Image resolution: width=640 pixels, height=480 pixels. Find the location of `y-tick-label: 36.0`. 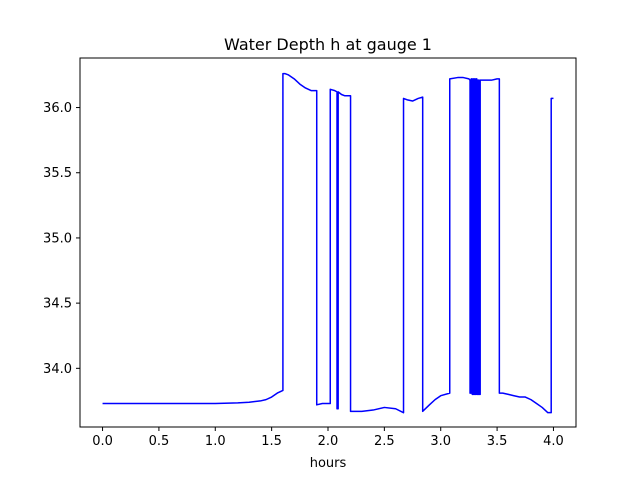

y-tick-label: 36.0 is located at coordinates (57, 108).